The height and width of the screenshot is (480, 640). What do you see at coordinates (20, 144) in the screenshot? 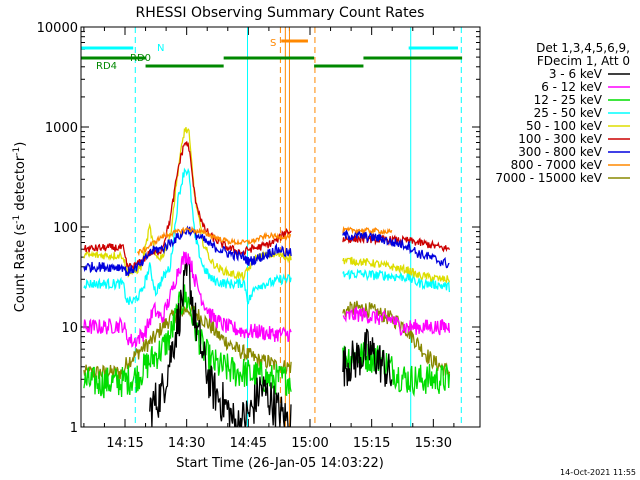
I see `y-axis-label-end: )` at bounding box center [20, 144].